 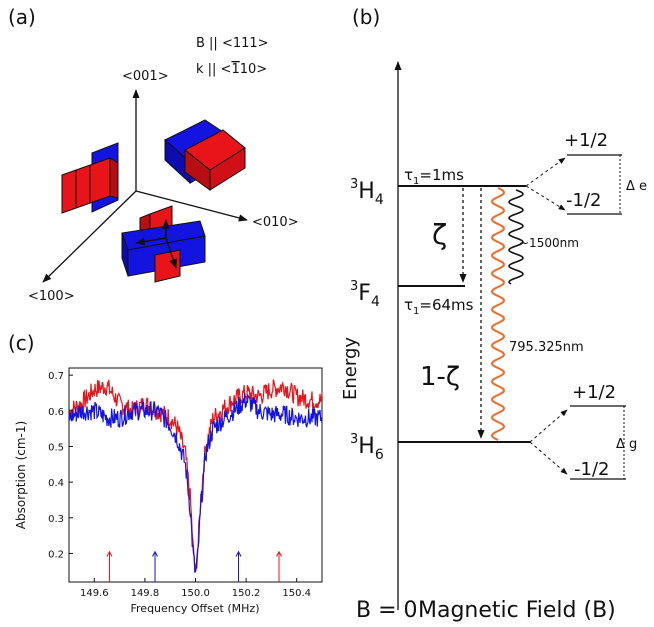 What do you see at coordinates (350, 368) in the screenshot?
I see `energy-axis-label: Energy` at bounding box center [350, 368].